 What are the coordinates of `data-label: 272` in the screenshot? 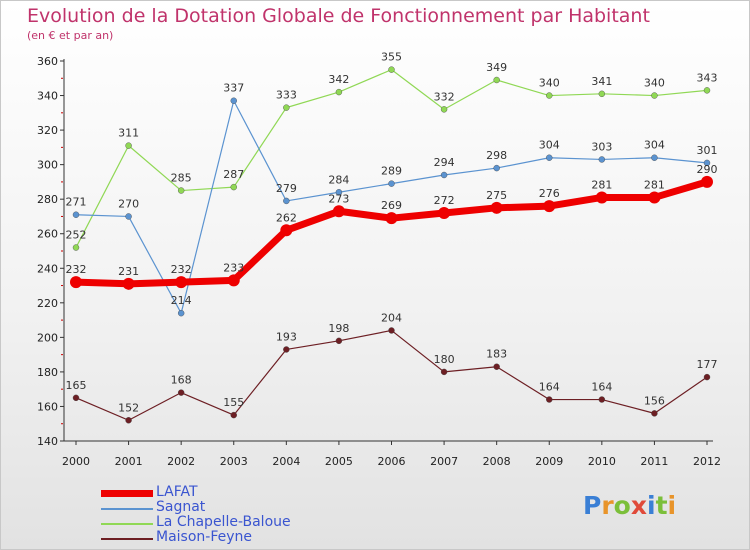 It's located at (444, 200).